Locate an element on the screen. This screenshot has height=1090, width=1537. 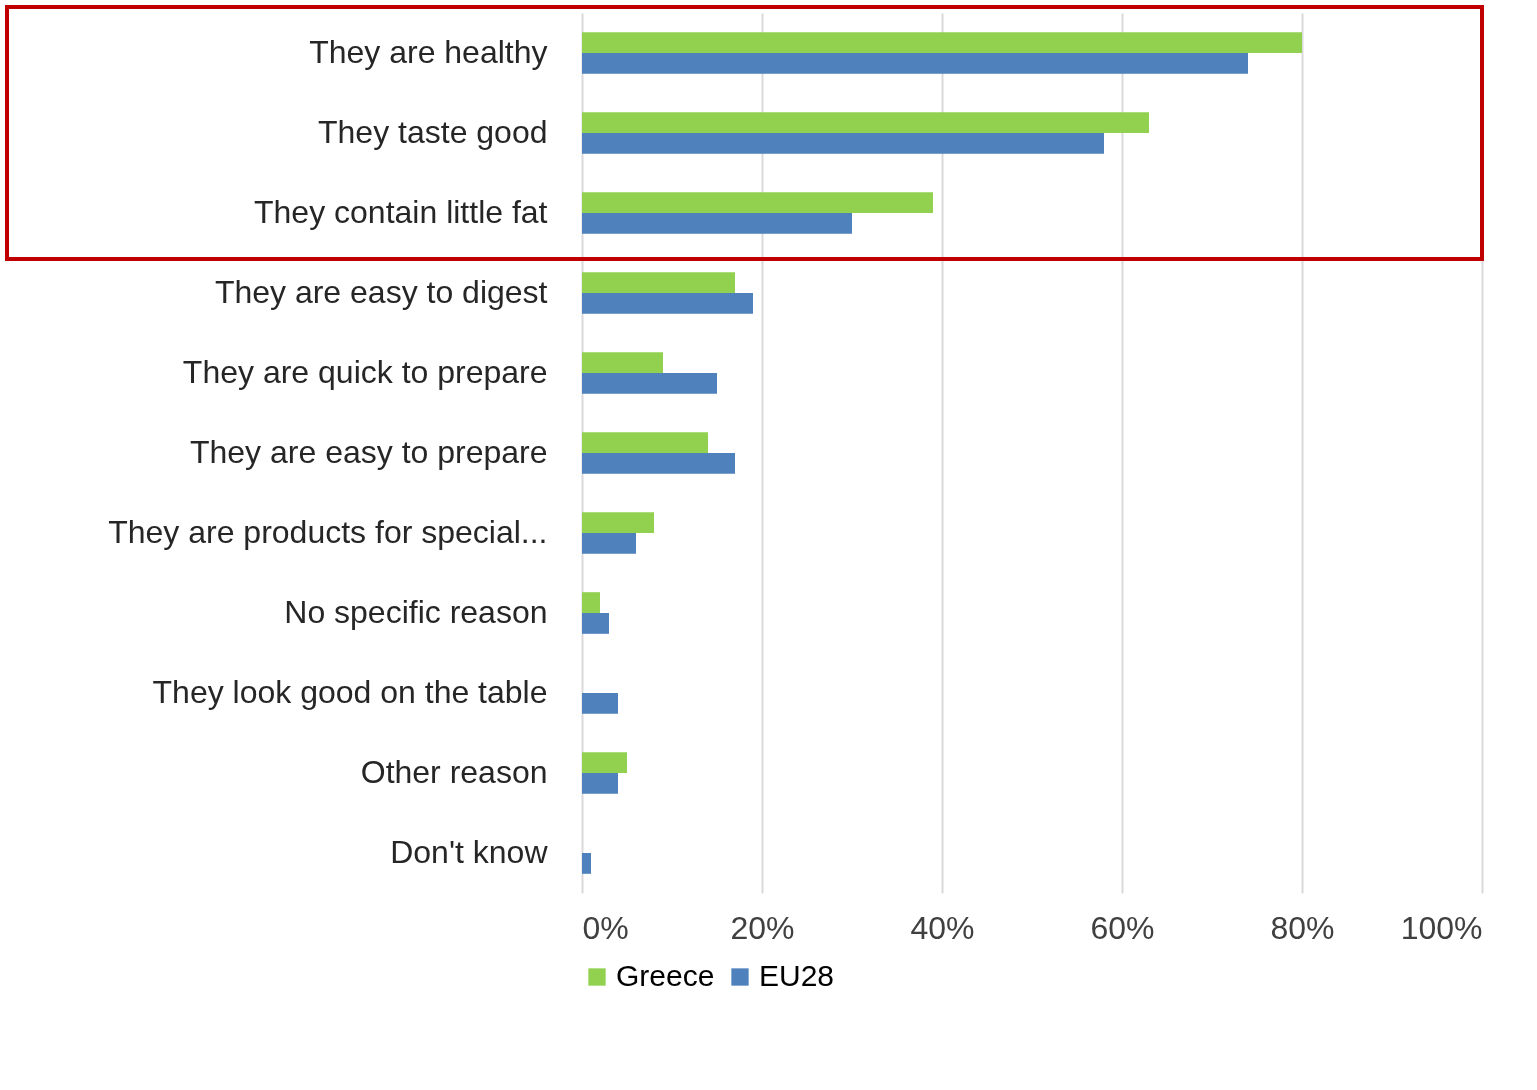
y-tick-label: They are quick to prepare is located at coordinates (365, 372).